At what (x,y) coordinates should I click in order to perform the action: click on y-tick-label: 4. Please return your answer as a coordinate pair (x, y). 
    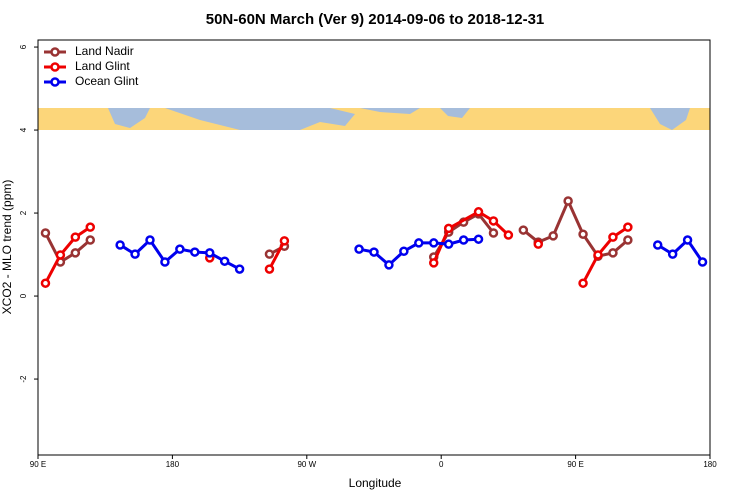
    Looking at the image, I should click on (23, 129).